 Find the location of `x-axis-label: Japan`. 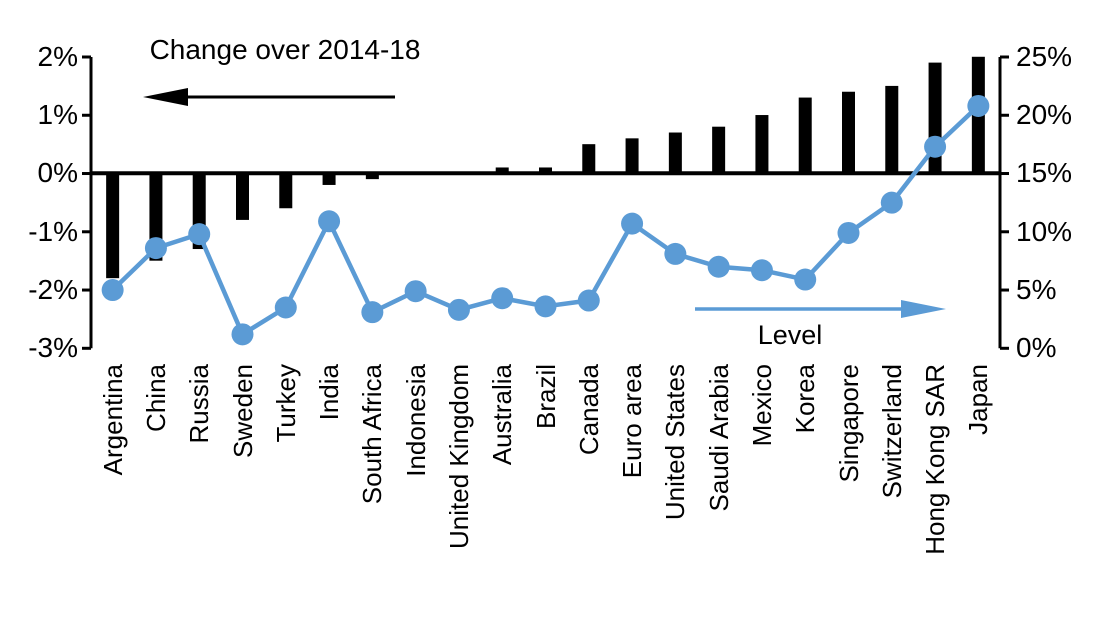

x-axis-label: Japan is located at coordinates (978, 399).